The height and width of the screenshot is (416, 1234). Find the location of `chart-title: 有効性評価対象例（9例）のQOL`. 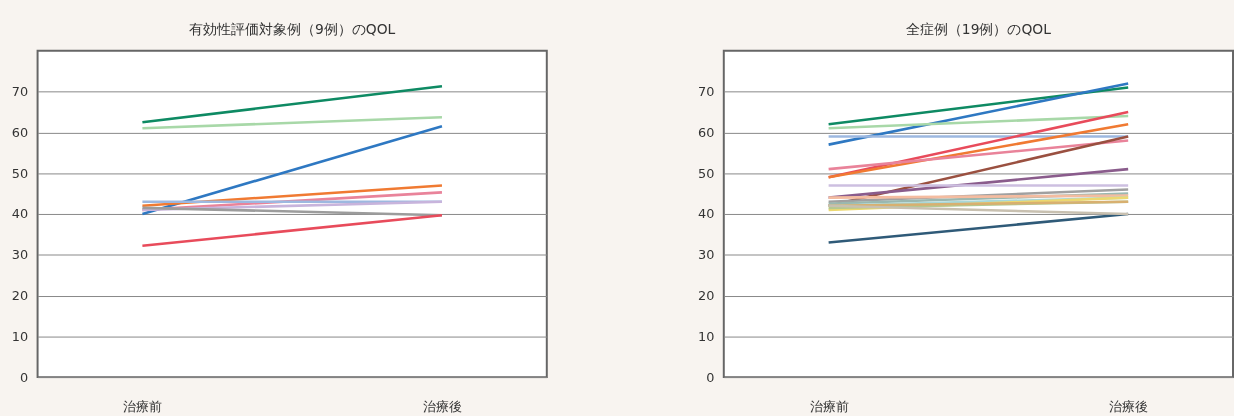

chart-title: 有効性評価対象例（9例）のQOL is located at coordinates (292, 29).